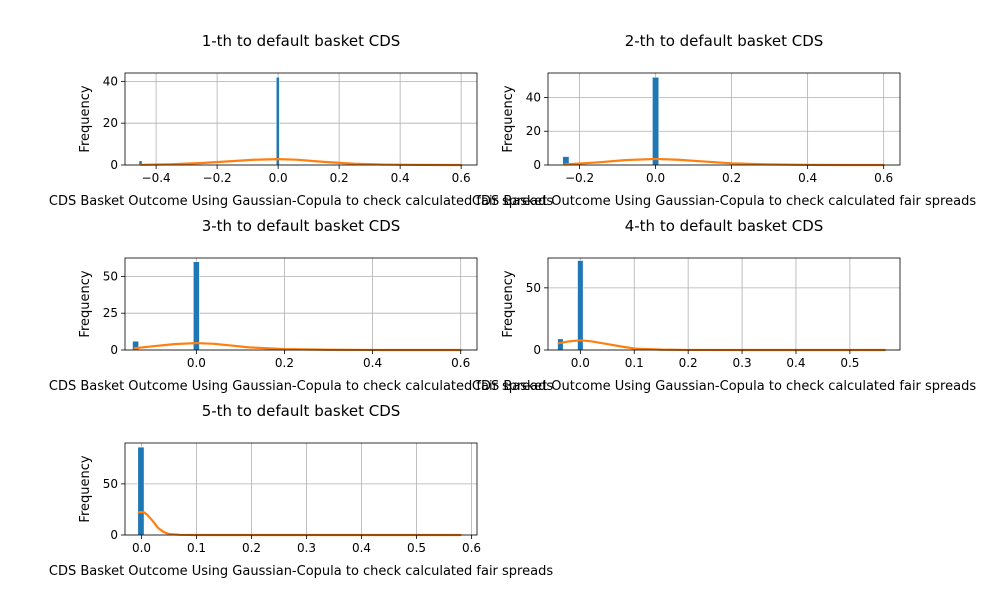  I want to click on x-tick-label: −0.4, so click(156, 178).